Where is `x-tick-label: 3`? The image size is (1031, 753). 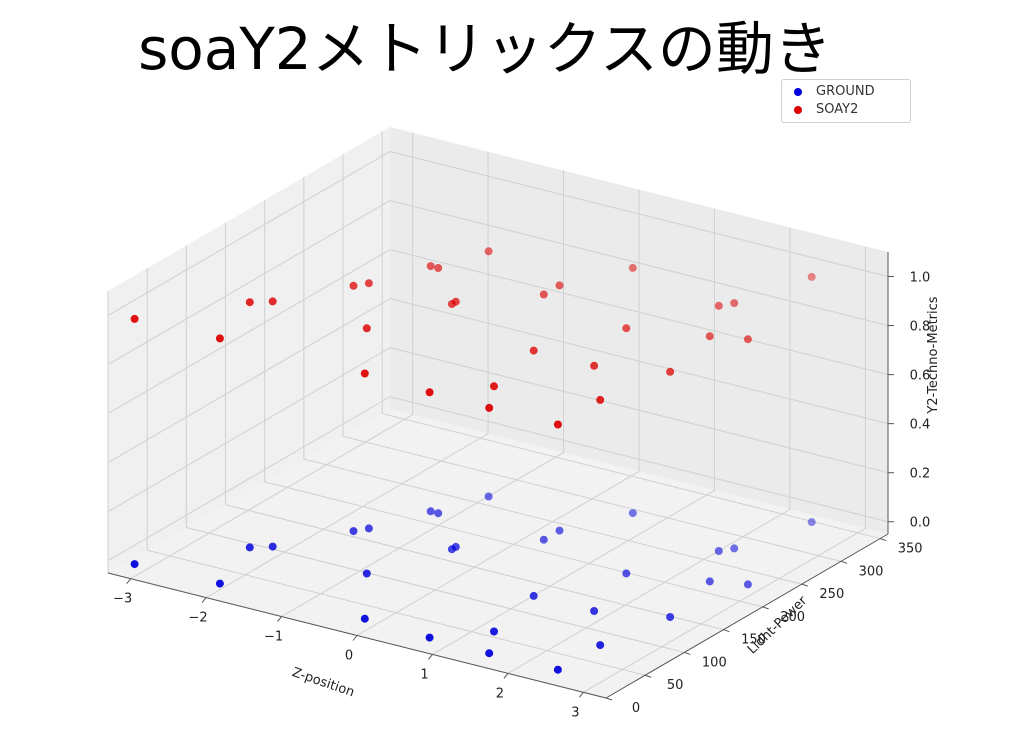
x-tick-label: 3 is located at coordinates (575, 712).